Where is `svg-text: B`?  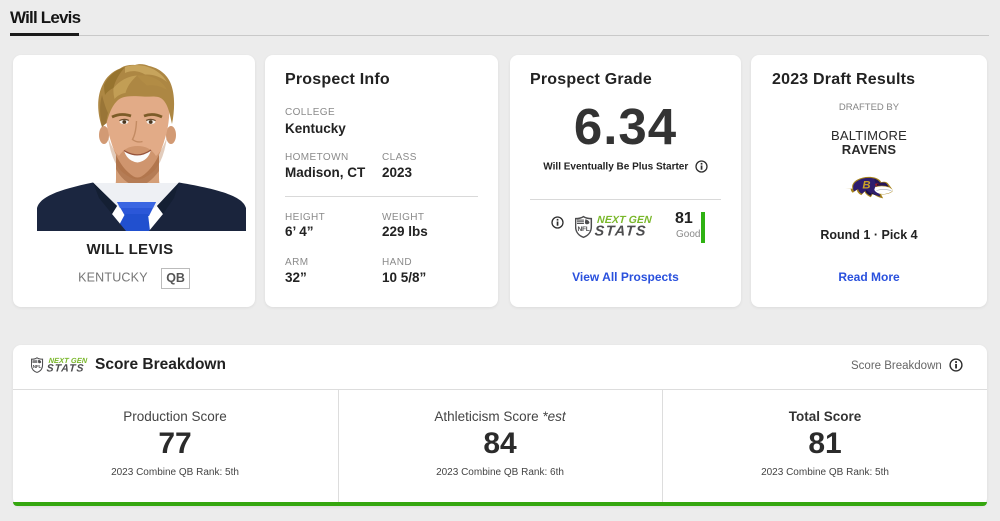
svg-text: B is located at coordinates (866, 186).